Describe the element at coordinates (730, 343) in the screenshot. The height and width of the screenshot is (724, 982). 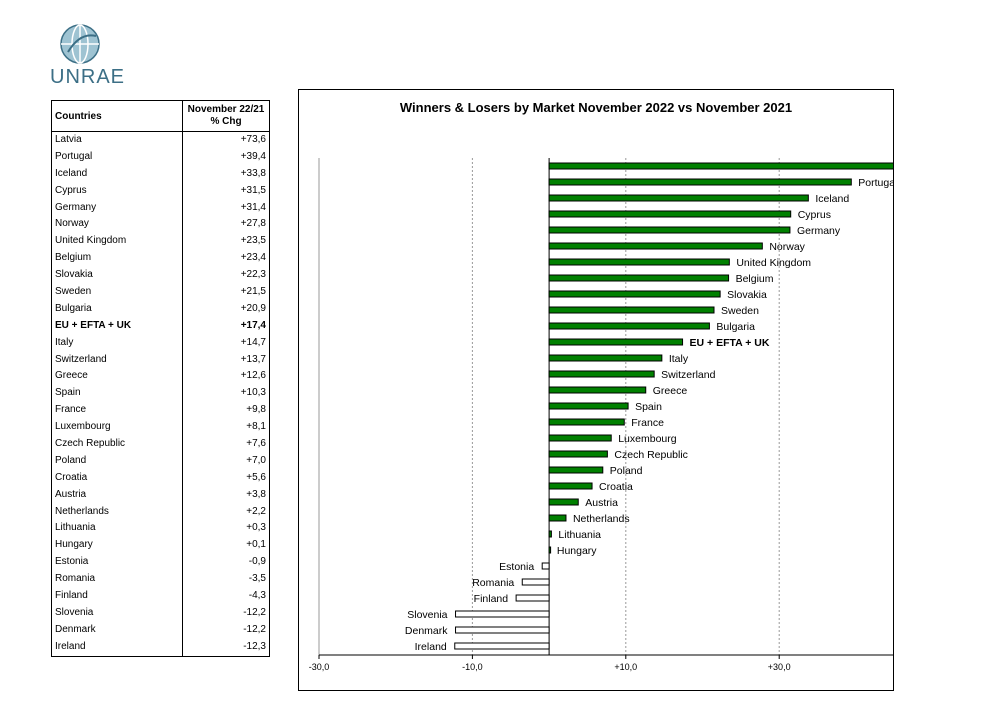
I see `bar-label: EU + EFTA + UK` at that location.